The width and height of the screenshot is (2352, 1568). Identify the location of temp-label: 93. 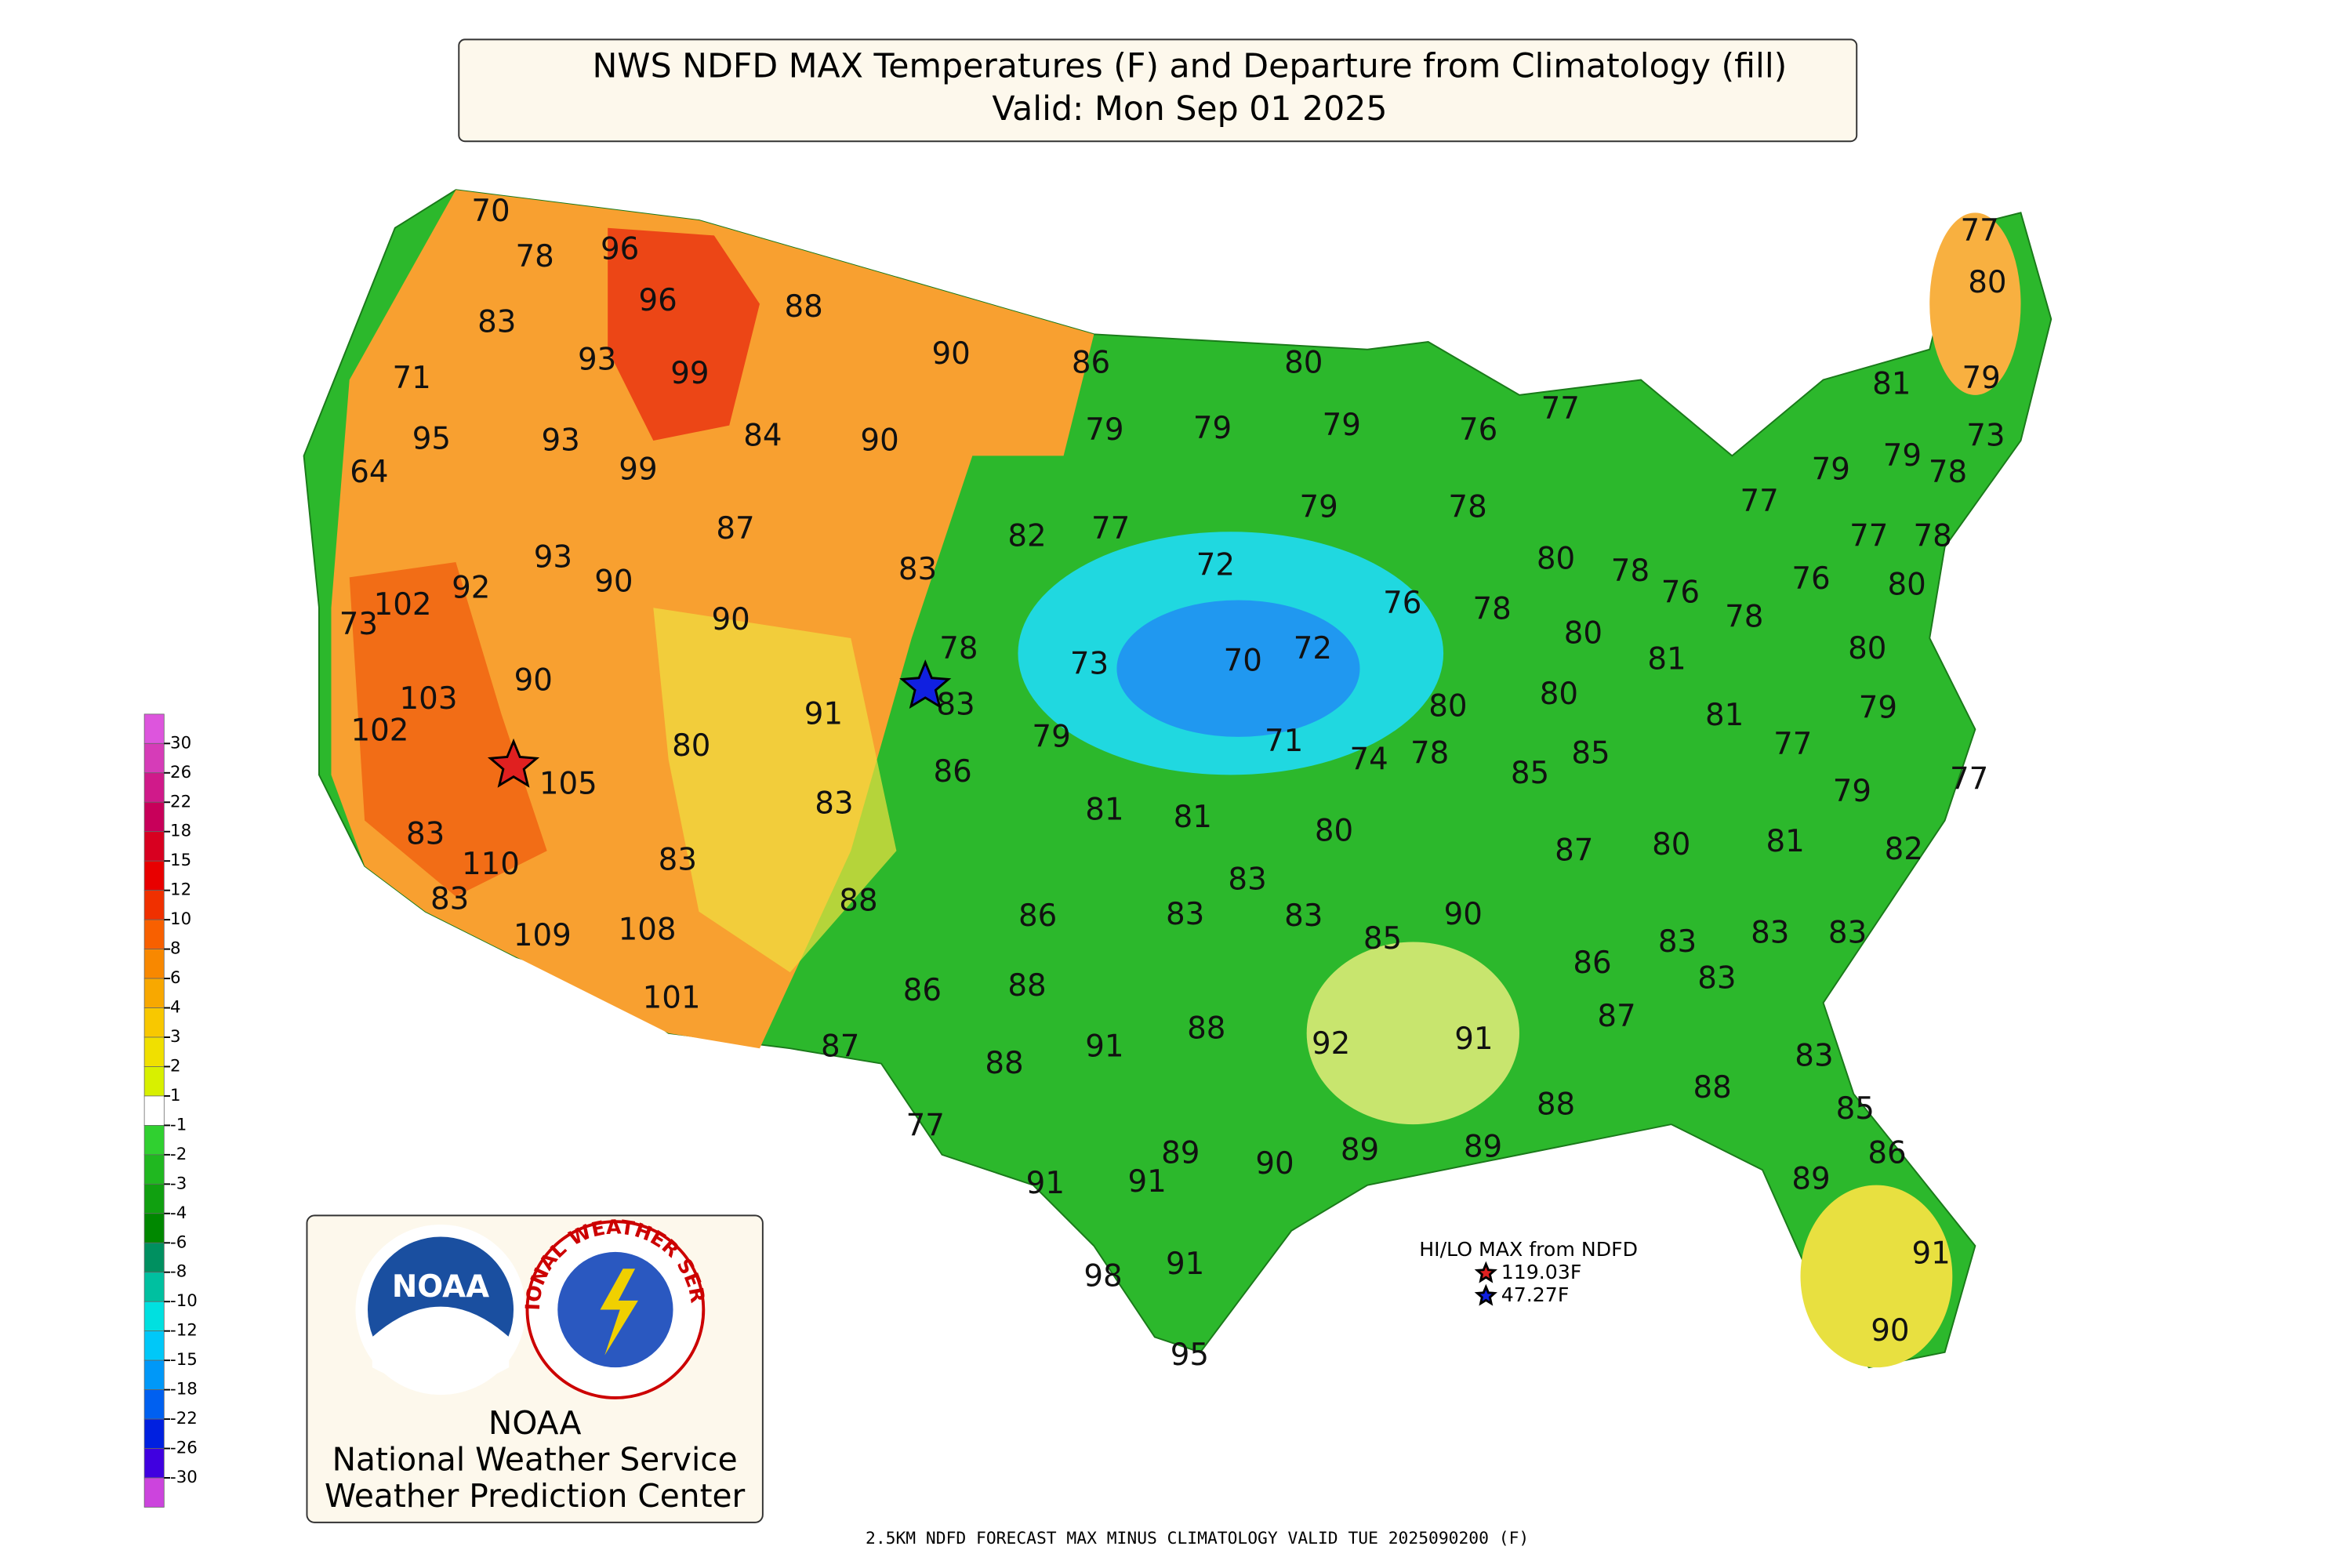
(597, 360).